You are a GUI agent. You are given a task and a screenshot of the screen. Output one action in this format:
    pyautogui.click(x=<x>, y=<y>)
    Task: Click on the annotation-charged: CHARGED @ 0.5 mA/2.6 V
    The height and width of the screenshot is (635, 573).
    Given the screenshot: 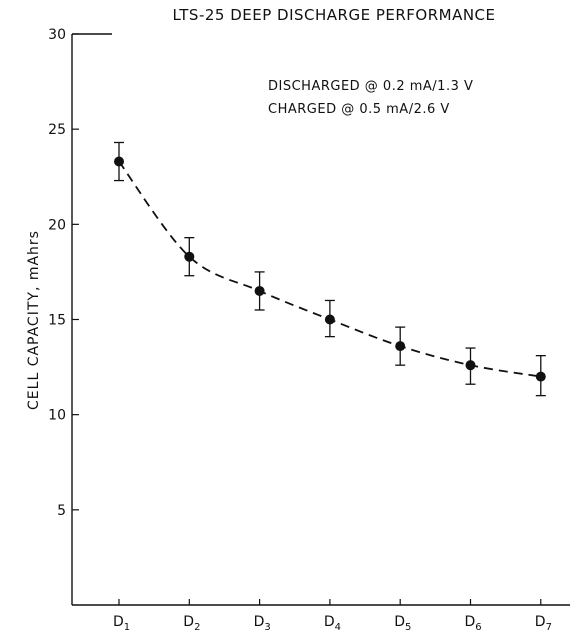 What is the action you would take?
    pyautogui.click(x=359, y=109)
    